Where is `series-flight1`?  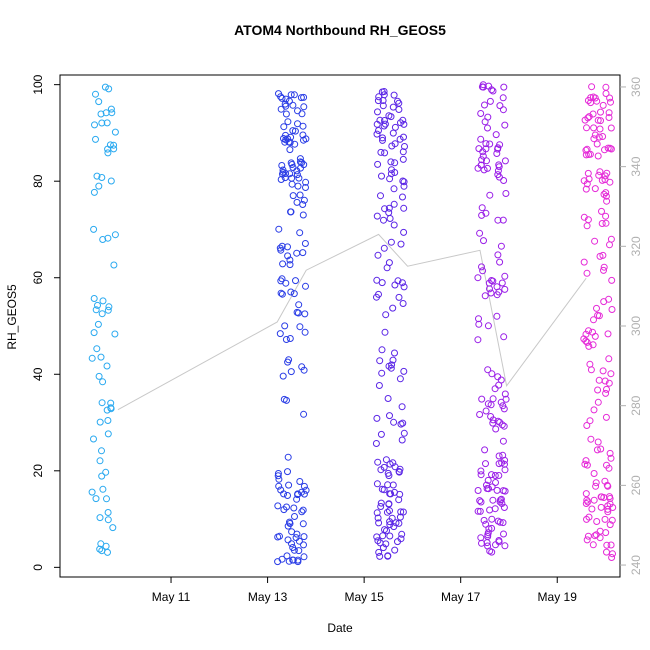
series-flight1 is located at coordinates (103, 319).